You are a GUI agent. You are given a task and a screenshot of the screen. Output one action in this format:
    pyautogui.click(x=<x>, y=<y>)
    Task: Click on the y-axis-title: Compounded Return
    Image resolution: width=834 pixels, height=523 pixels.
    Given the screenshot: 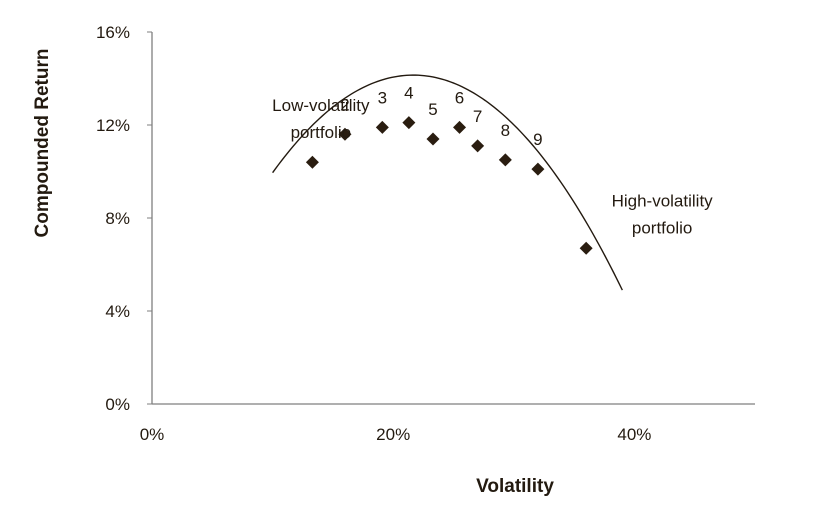 What is the action you would take?
    pyautogui.click(x=42, y=143)
    